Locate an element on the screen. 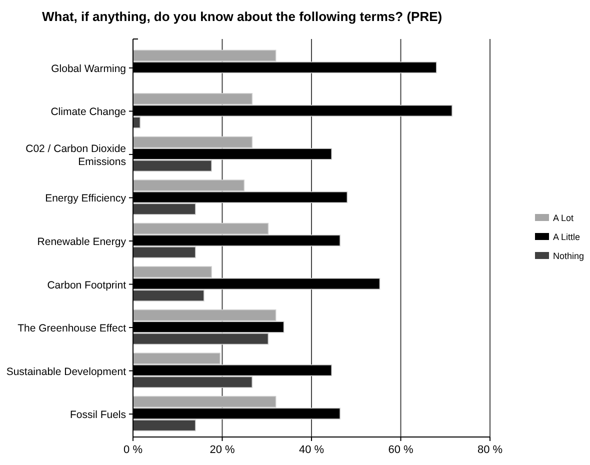 This screenshot has height=465, width=590. y-tick-label: Sustainable Development is located at coordinates (66, 372).